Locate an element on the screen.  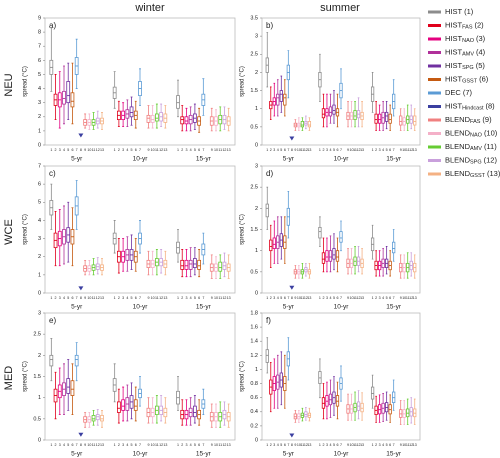
y-tick-label: 0.5 is located at coordinates (254, 127).